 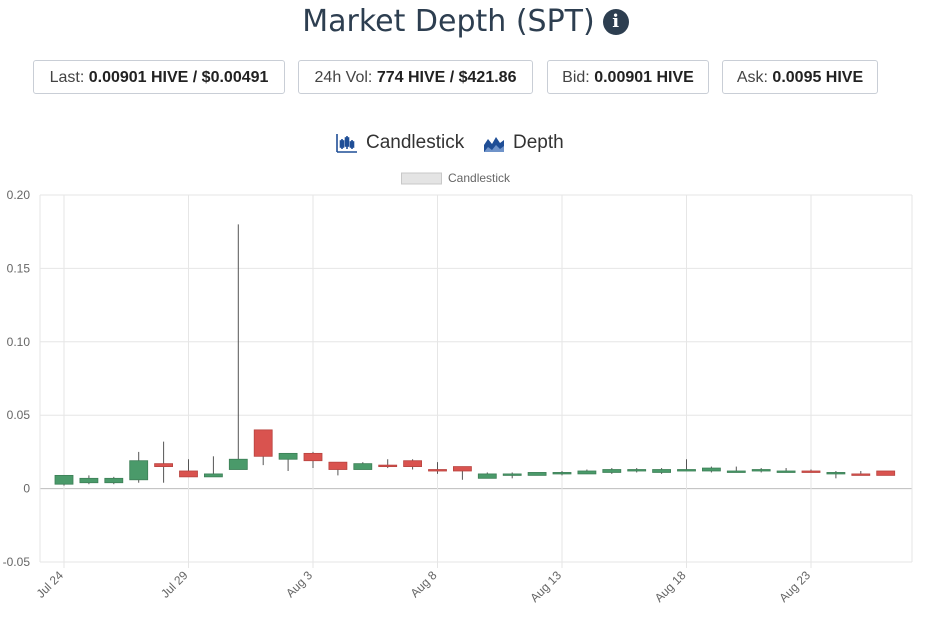 What do you see at coordinates (19, 342) in the screenshot?
I see `y-tick-label: 0.10` at bounding box center [19, 342].